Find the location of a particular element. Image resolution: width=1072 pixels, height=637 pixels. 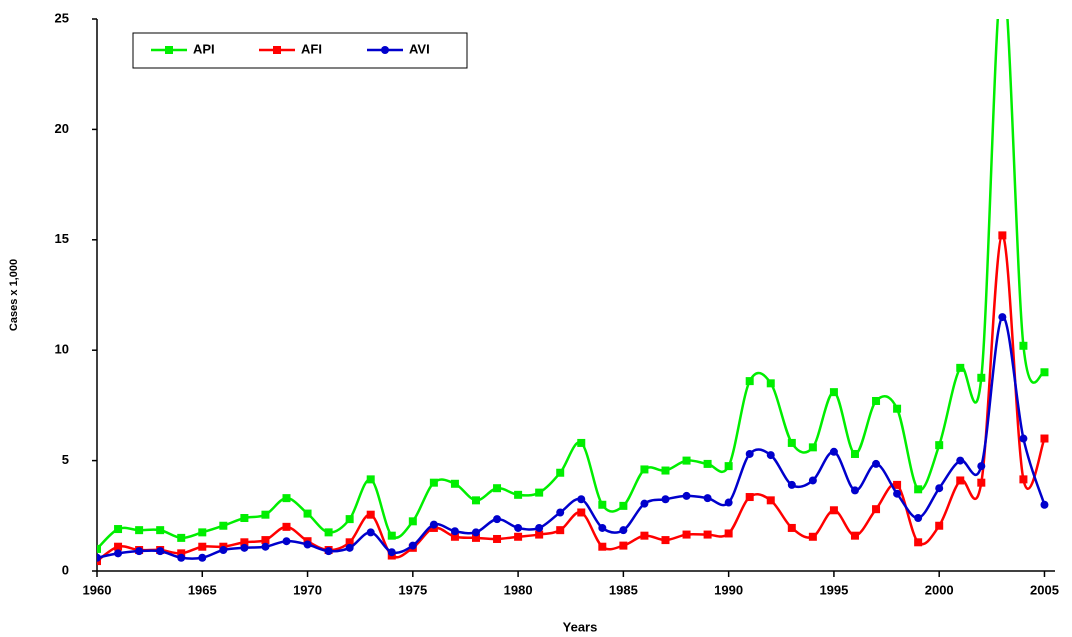

x-tick-label: 1995 is located at coordinates (833, 589).